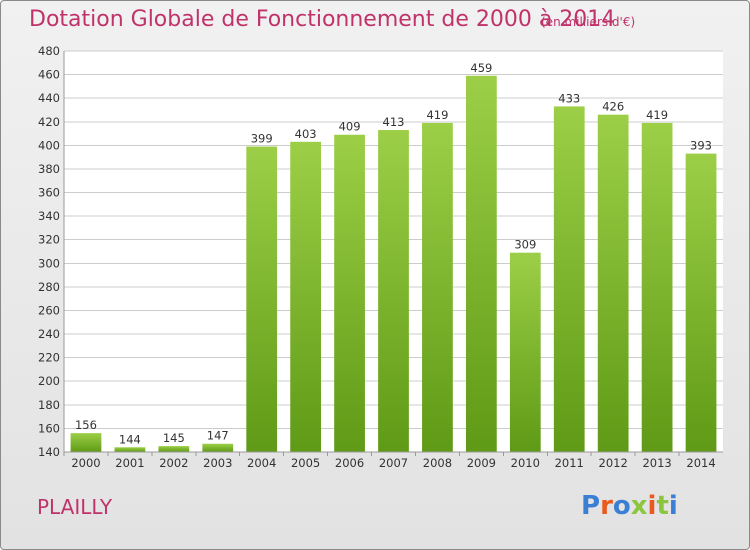 The image size is (750, 550). I want to click on x-tick-label: 2000, so click(85, 463).